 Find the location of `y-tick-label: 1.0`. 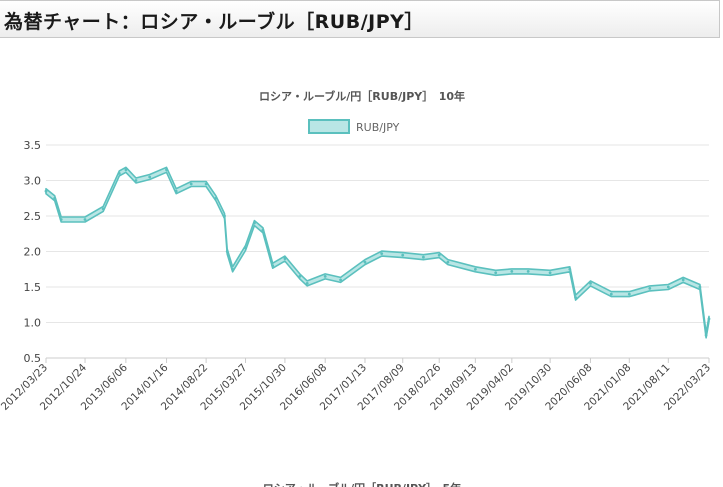

y-tick-label: 1.0 is located at coordinates (33, 323).